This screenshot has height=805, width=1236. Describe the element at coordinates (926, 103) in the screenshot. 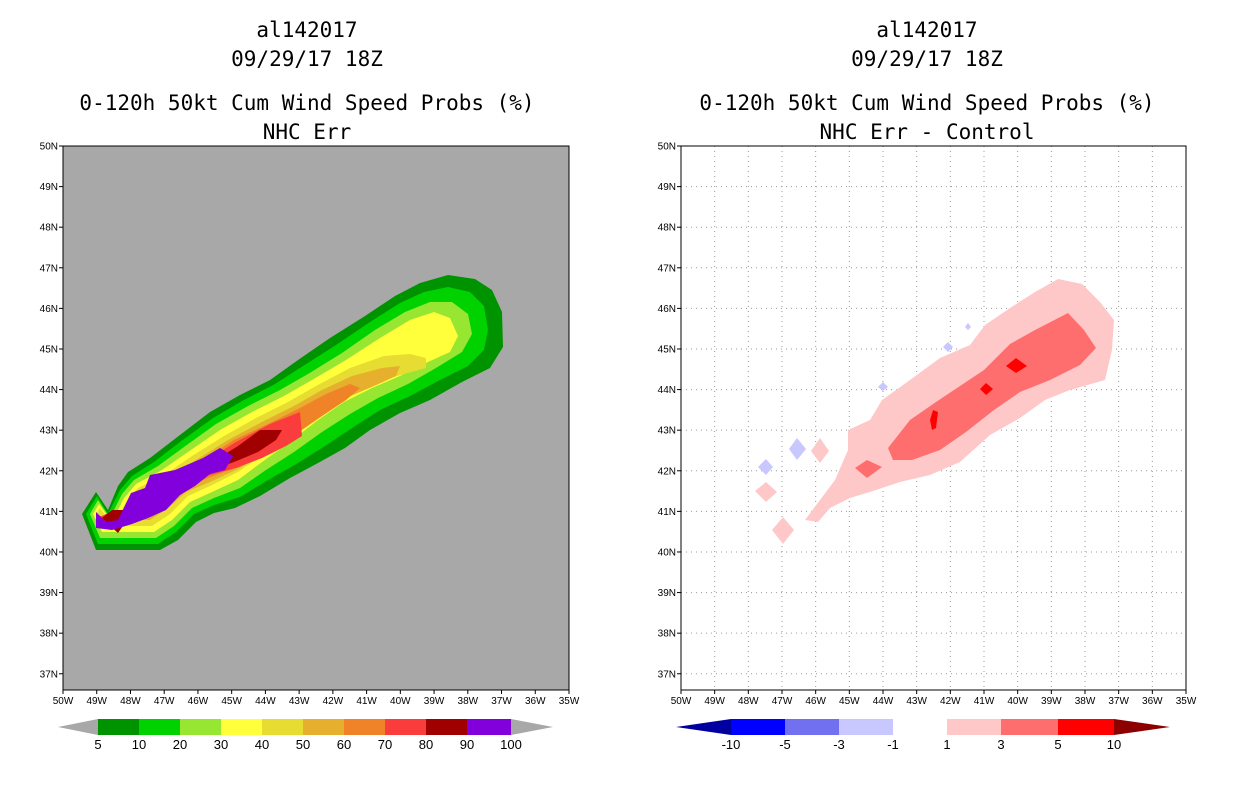

I see `right-title-product: 0-120h 50kt Cum Wind Speed Probs (%)` at that location.